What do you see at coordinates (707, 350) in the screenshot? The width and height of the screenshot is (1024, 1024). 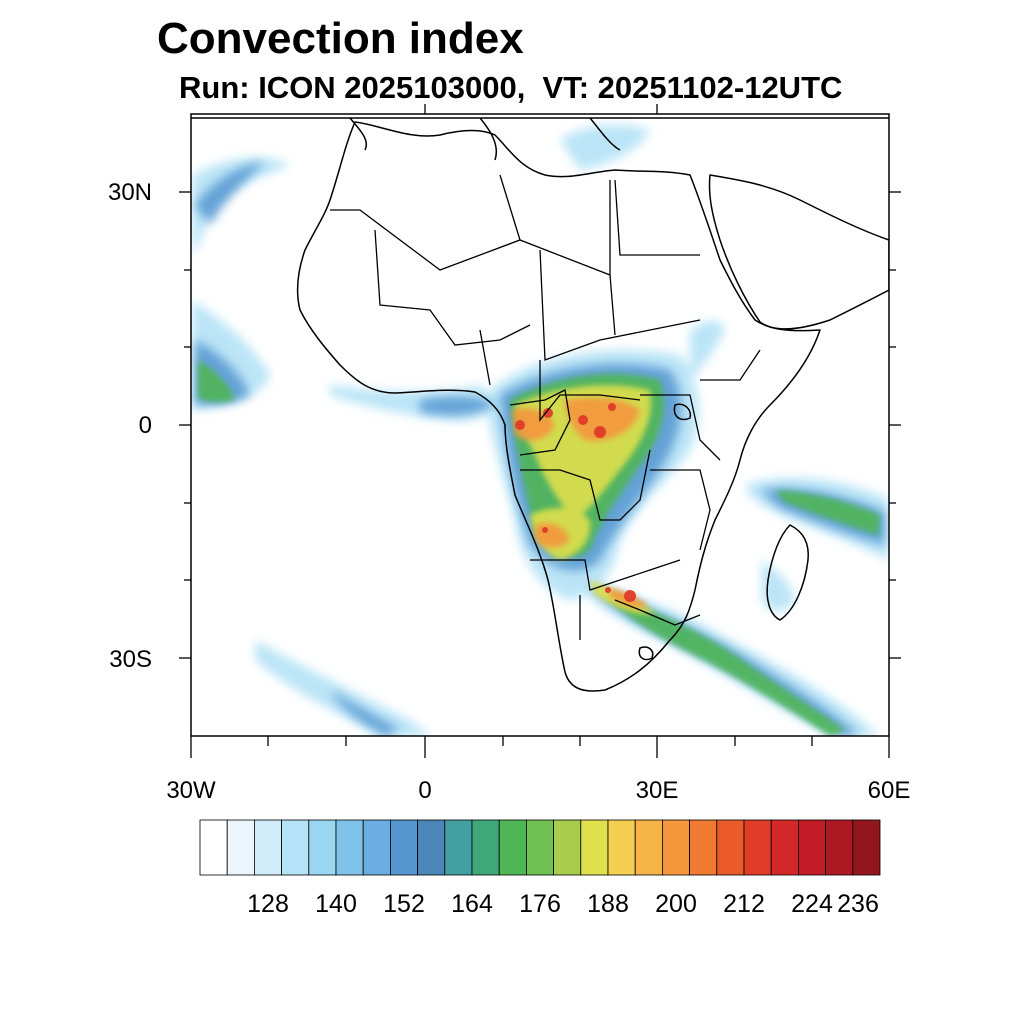 I see `convection-region-east-africa` at bounding box center [707, 350].